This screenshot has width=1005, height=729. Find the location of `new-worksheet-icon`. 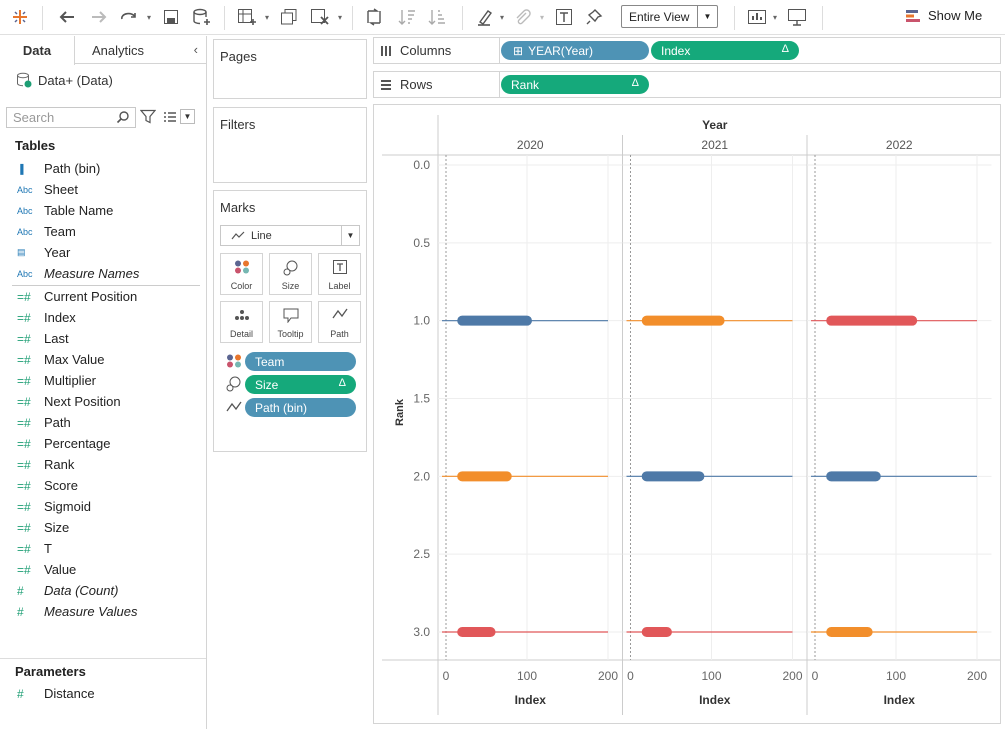

new-worksheet-icon is located at coordinates (247, 17).